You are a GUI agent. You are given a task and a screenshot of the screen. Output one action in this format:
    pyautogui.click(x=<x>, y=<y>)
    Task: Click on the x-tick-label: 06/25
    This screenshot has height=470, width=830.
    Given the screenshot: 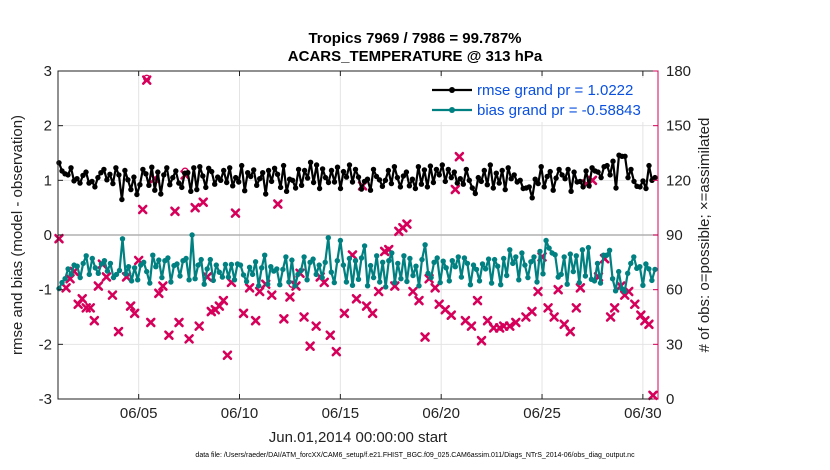 What is the action you would take?
    pyautogui.click(x=542, y=413)
    